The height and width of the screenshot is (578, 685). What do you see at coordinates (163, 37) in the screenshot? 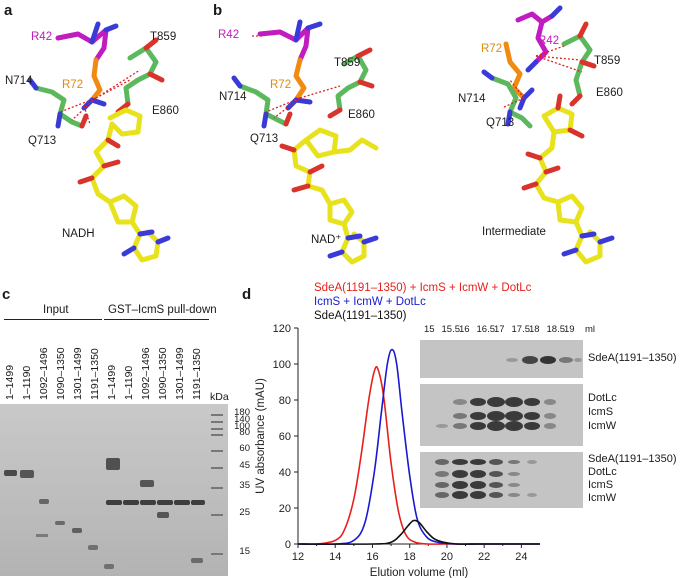
I see `a-label-t859: T859` at bounding box center [163, 37].